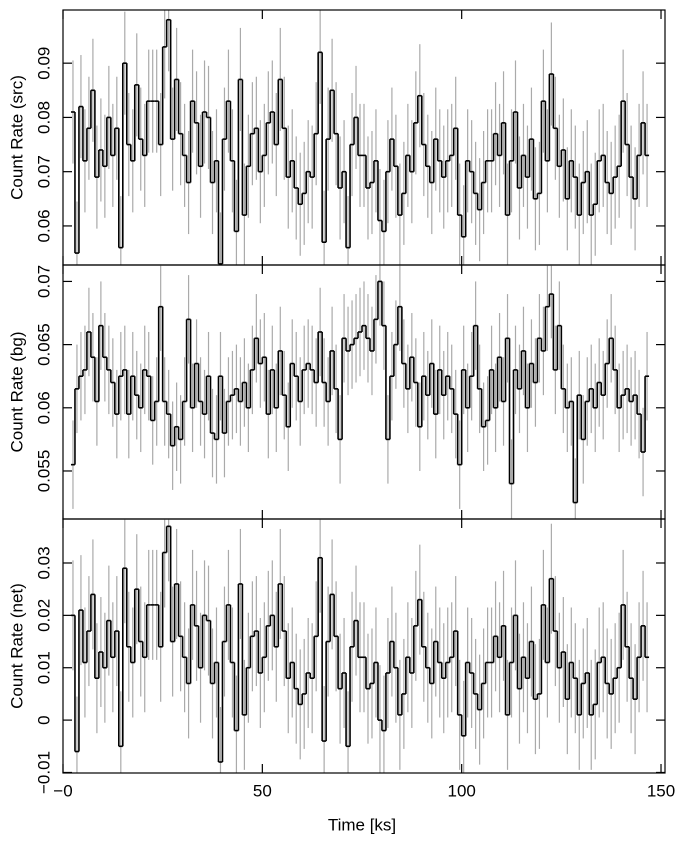  Describe the element at coordinates (362, 824) in the screenshot. I see `x-axis-label: Time [ks]` at that location.